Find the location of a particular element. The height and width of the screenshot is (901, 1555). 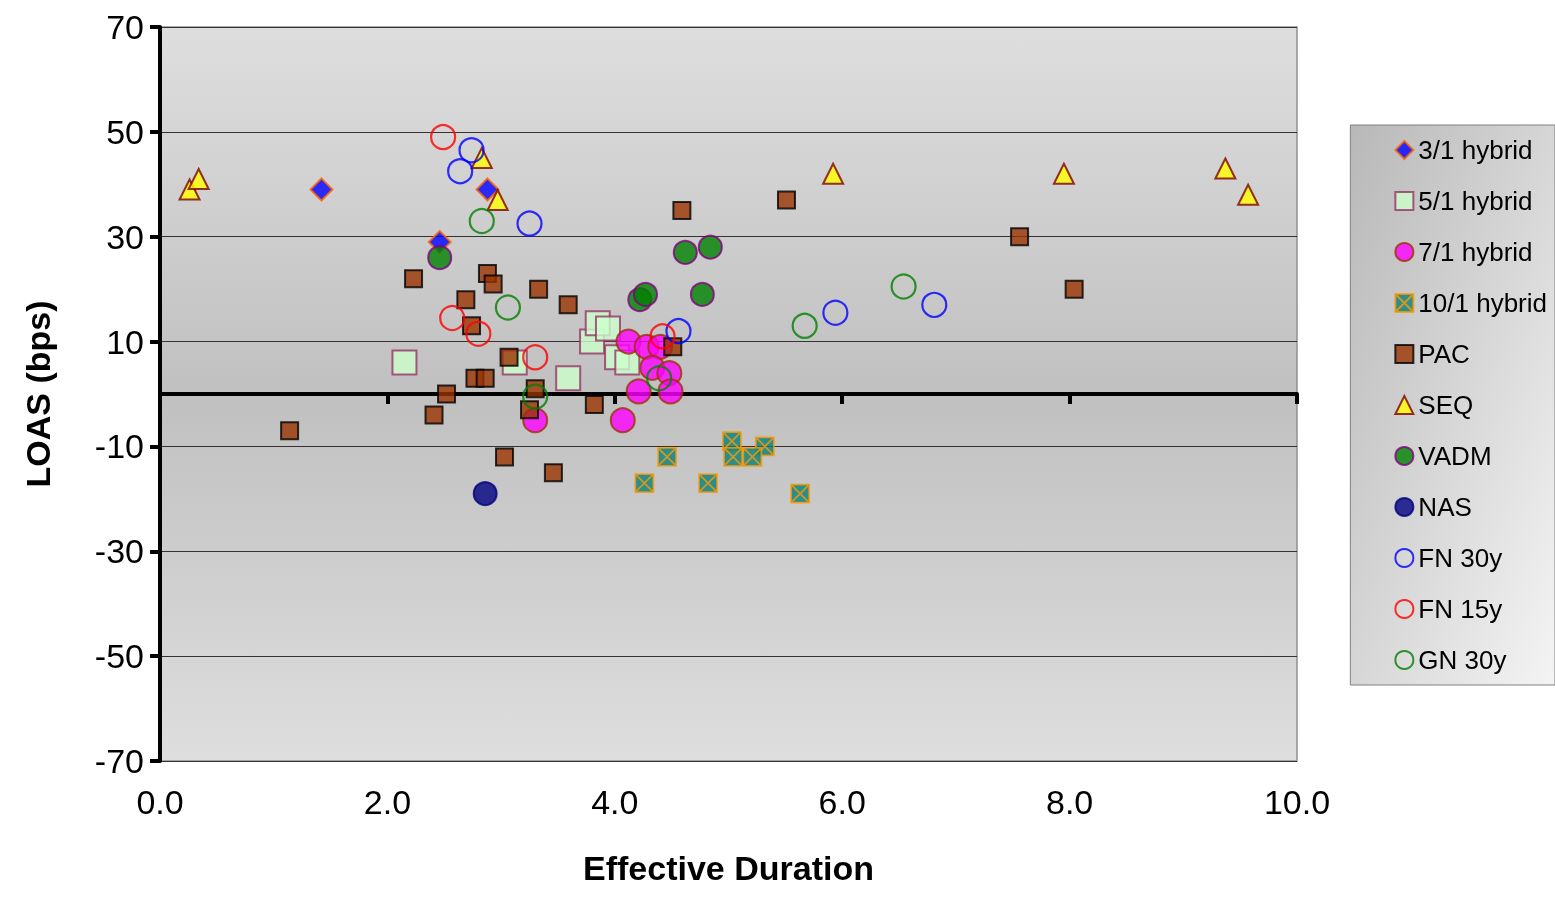

x-tick-label: 0.0 is located at coordinates (160, 802).